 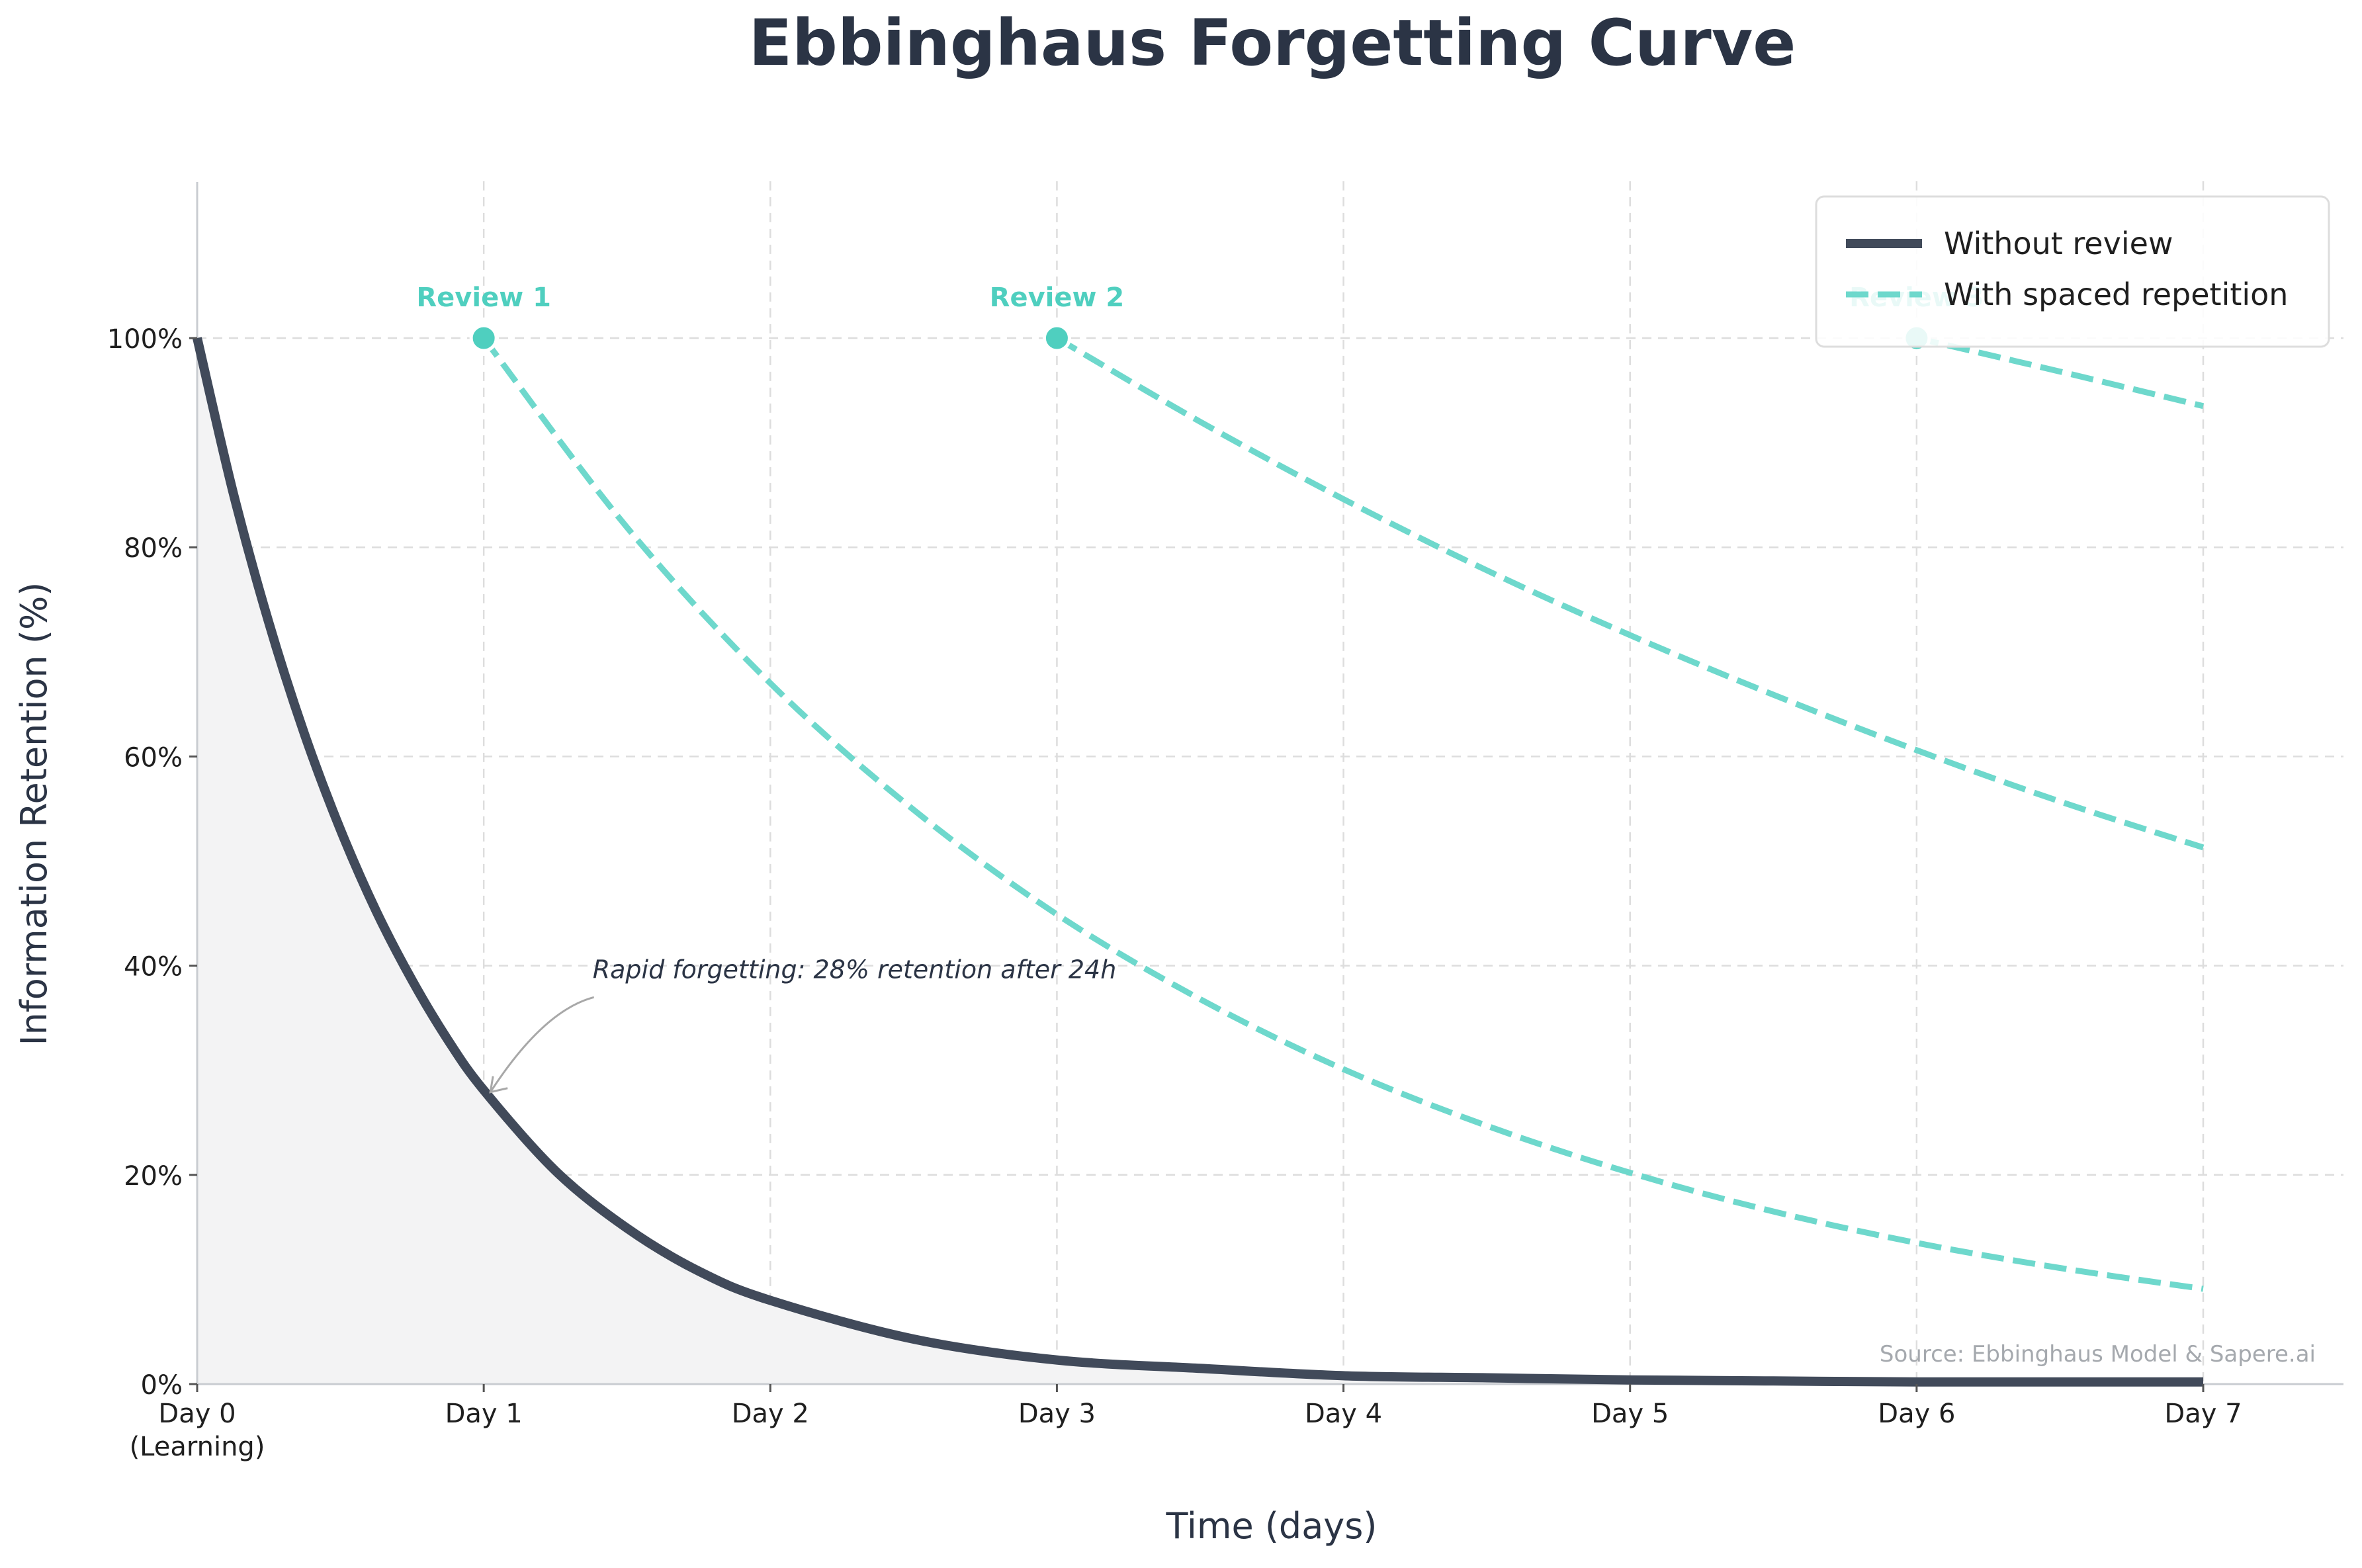 I want to click on source-note: Source: Ebbinghaus Model & Sapere.ai, so click(x=2098, y=1354).